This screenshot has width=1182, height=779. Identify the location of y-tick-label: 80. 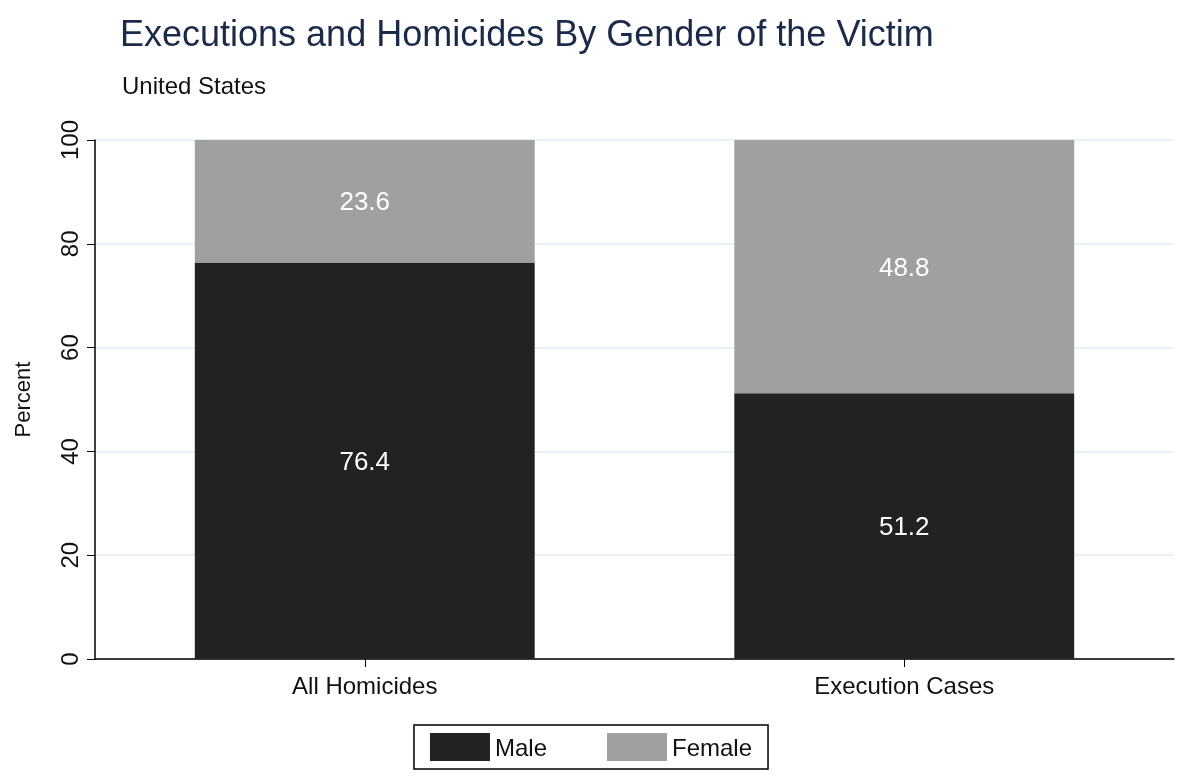
(69, 244).